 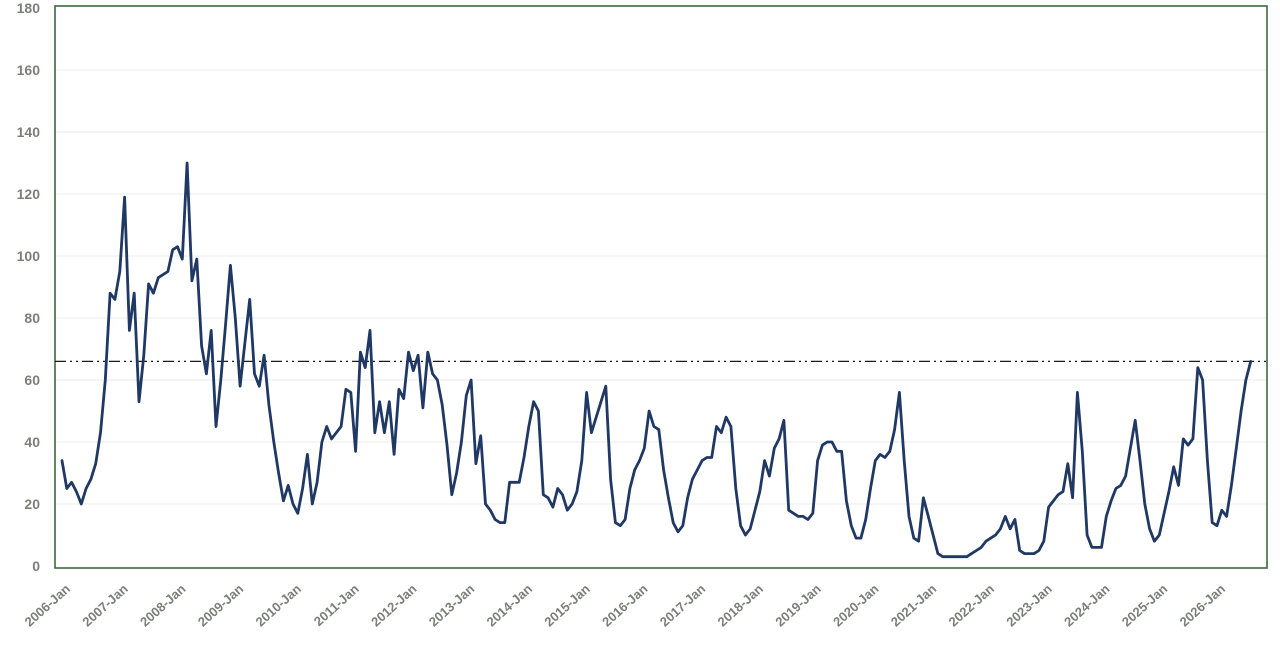 What do you see at coordinates (32, 504) in the screenshot?
I see `y-tick-label-20: 20` at bounding box center [32, 504].